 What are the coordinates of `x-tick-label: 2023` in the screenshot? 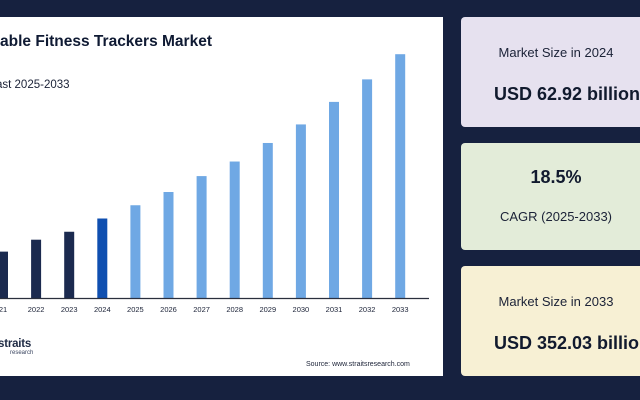 It's located at (69, 309).